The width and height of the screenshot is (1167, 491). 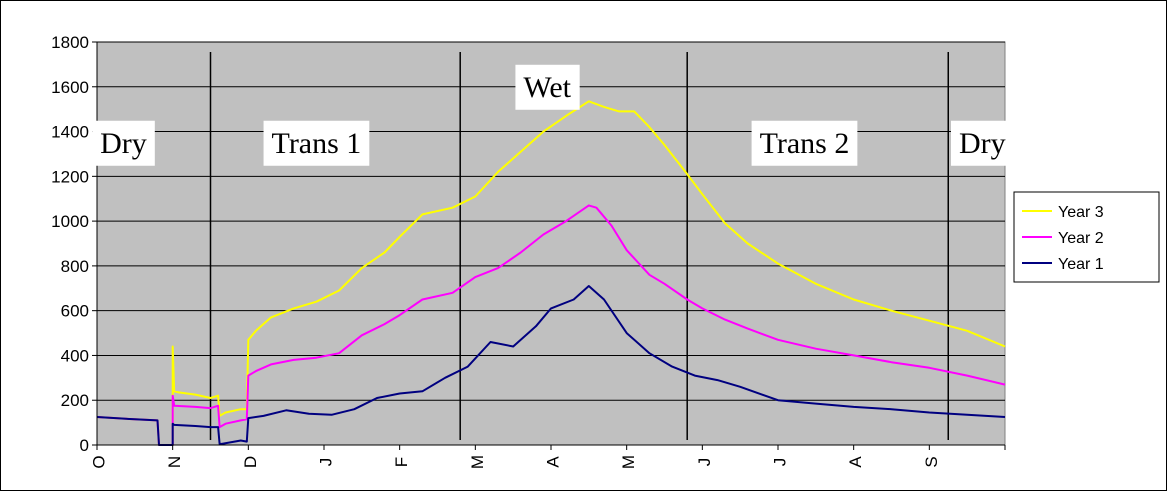 I want to click on y-tick-label: 200, so click(x=75, y=400).